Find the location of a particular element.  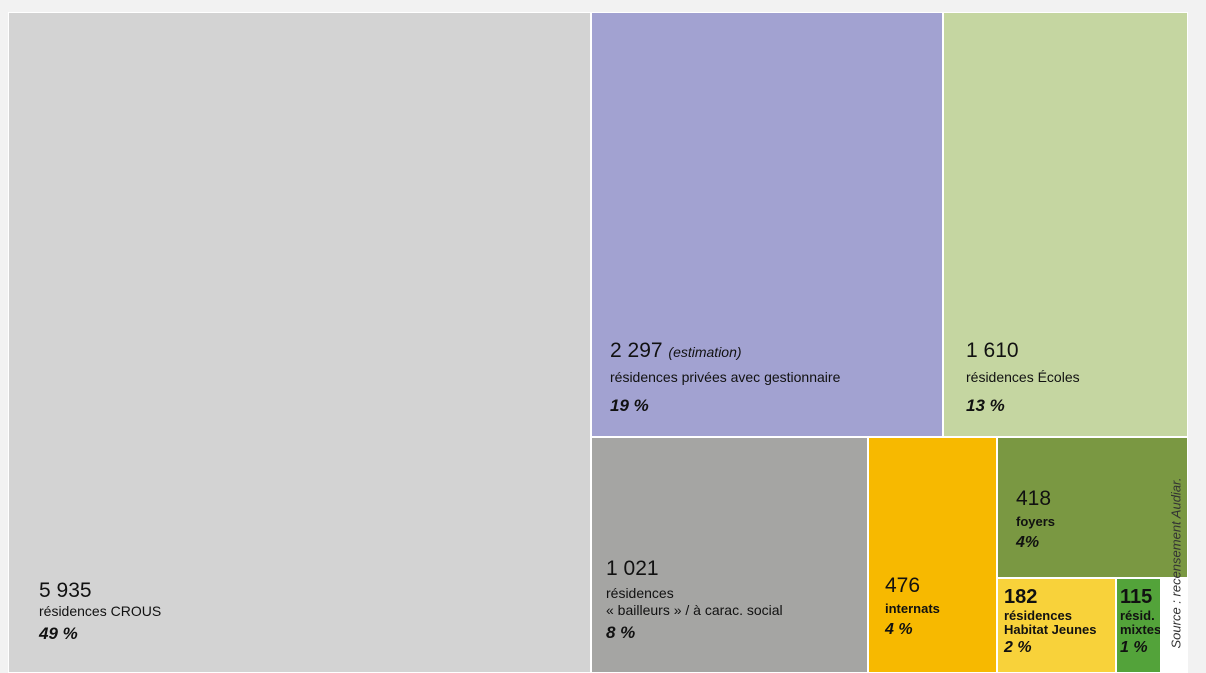

value-privees: 2 297 (estimation) is located at coordinates (725, 350).